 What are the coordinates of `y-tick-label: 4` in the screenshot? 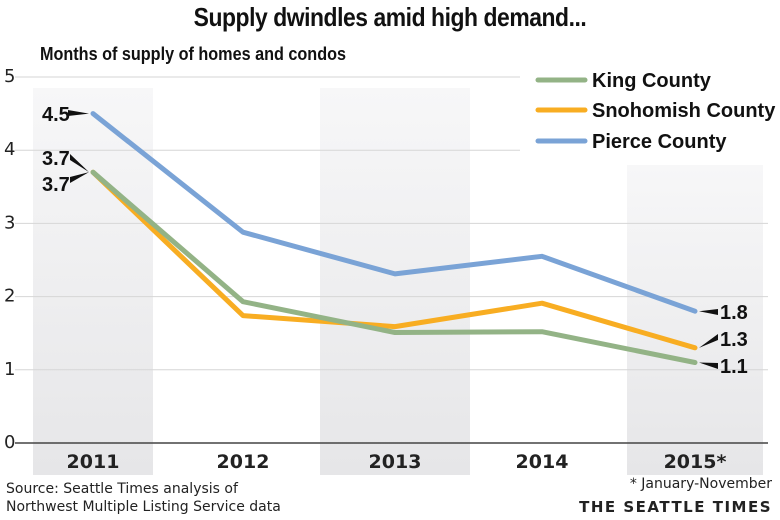 It's located at (9, 149).